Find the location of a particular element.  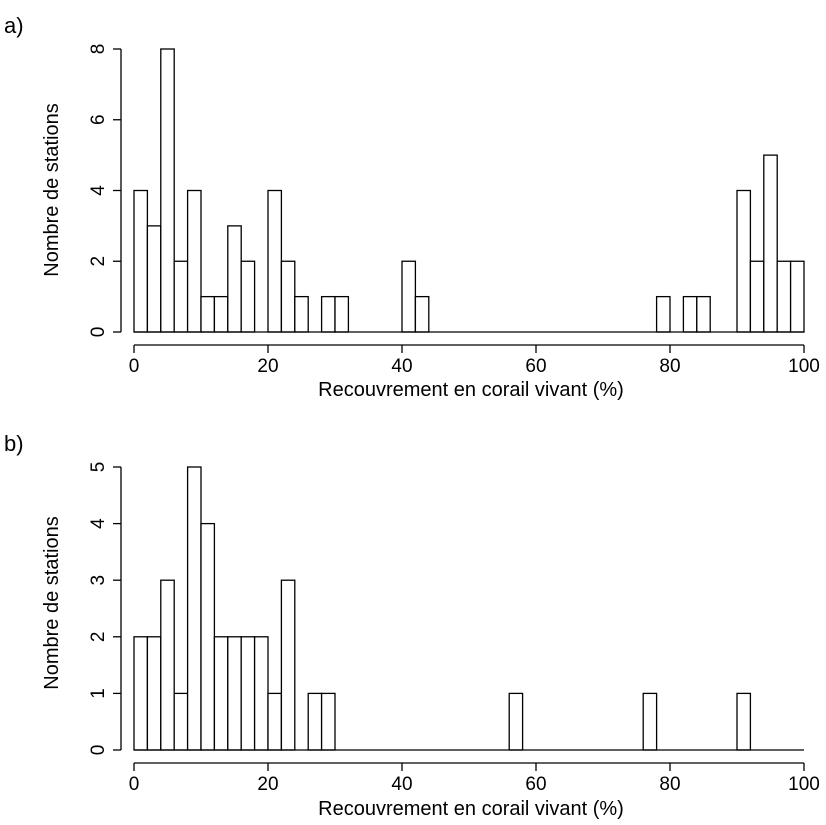

y-tick-label: 5 is located at coordinates (98, 467).